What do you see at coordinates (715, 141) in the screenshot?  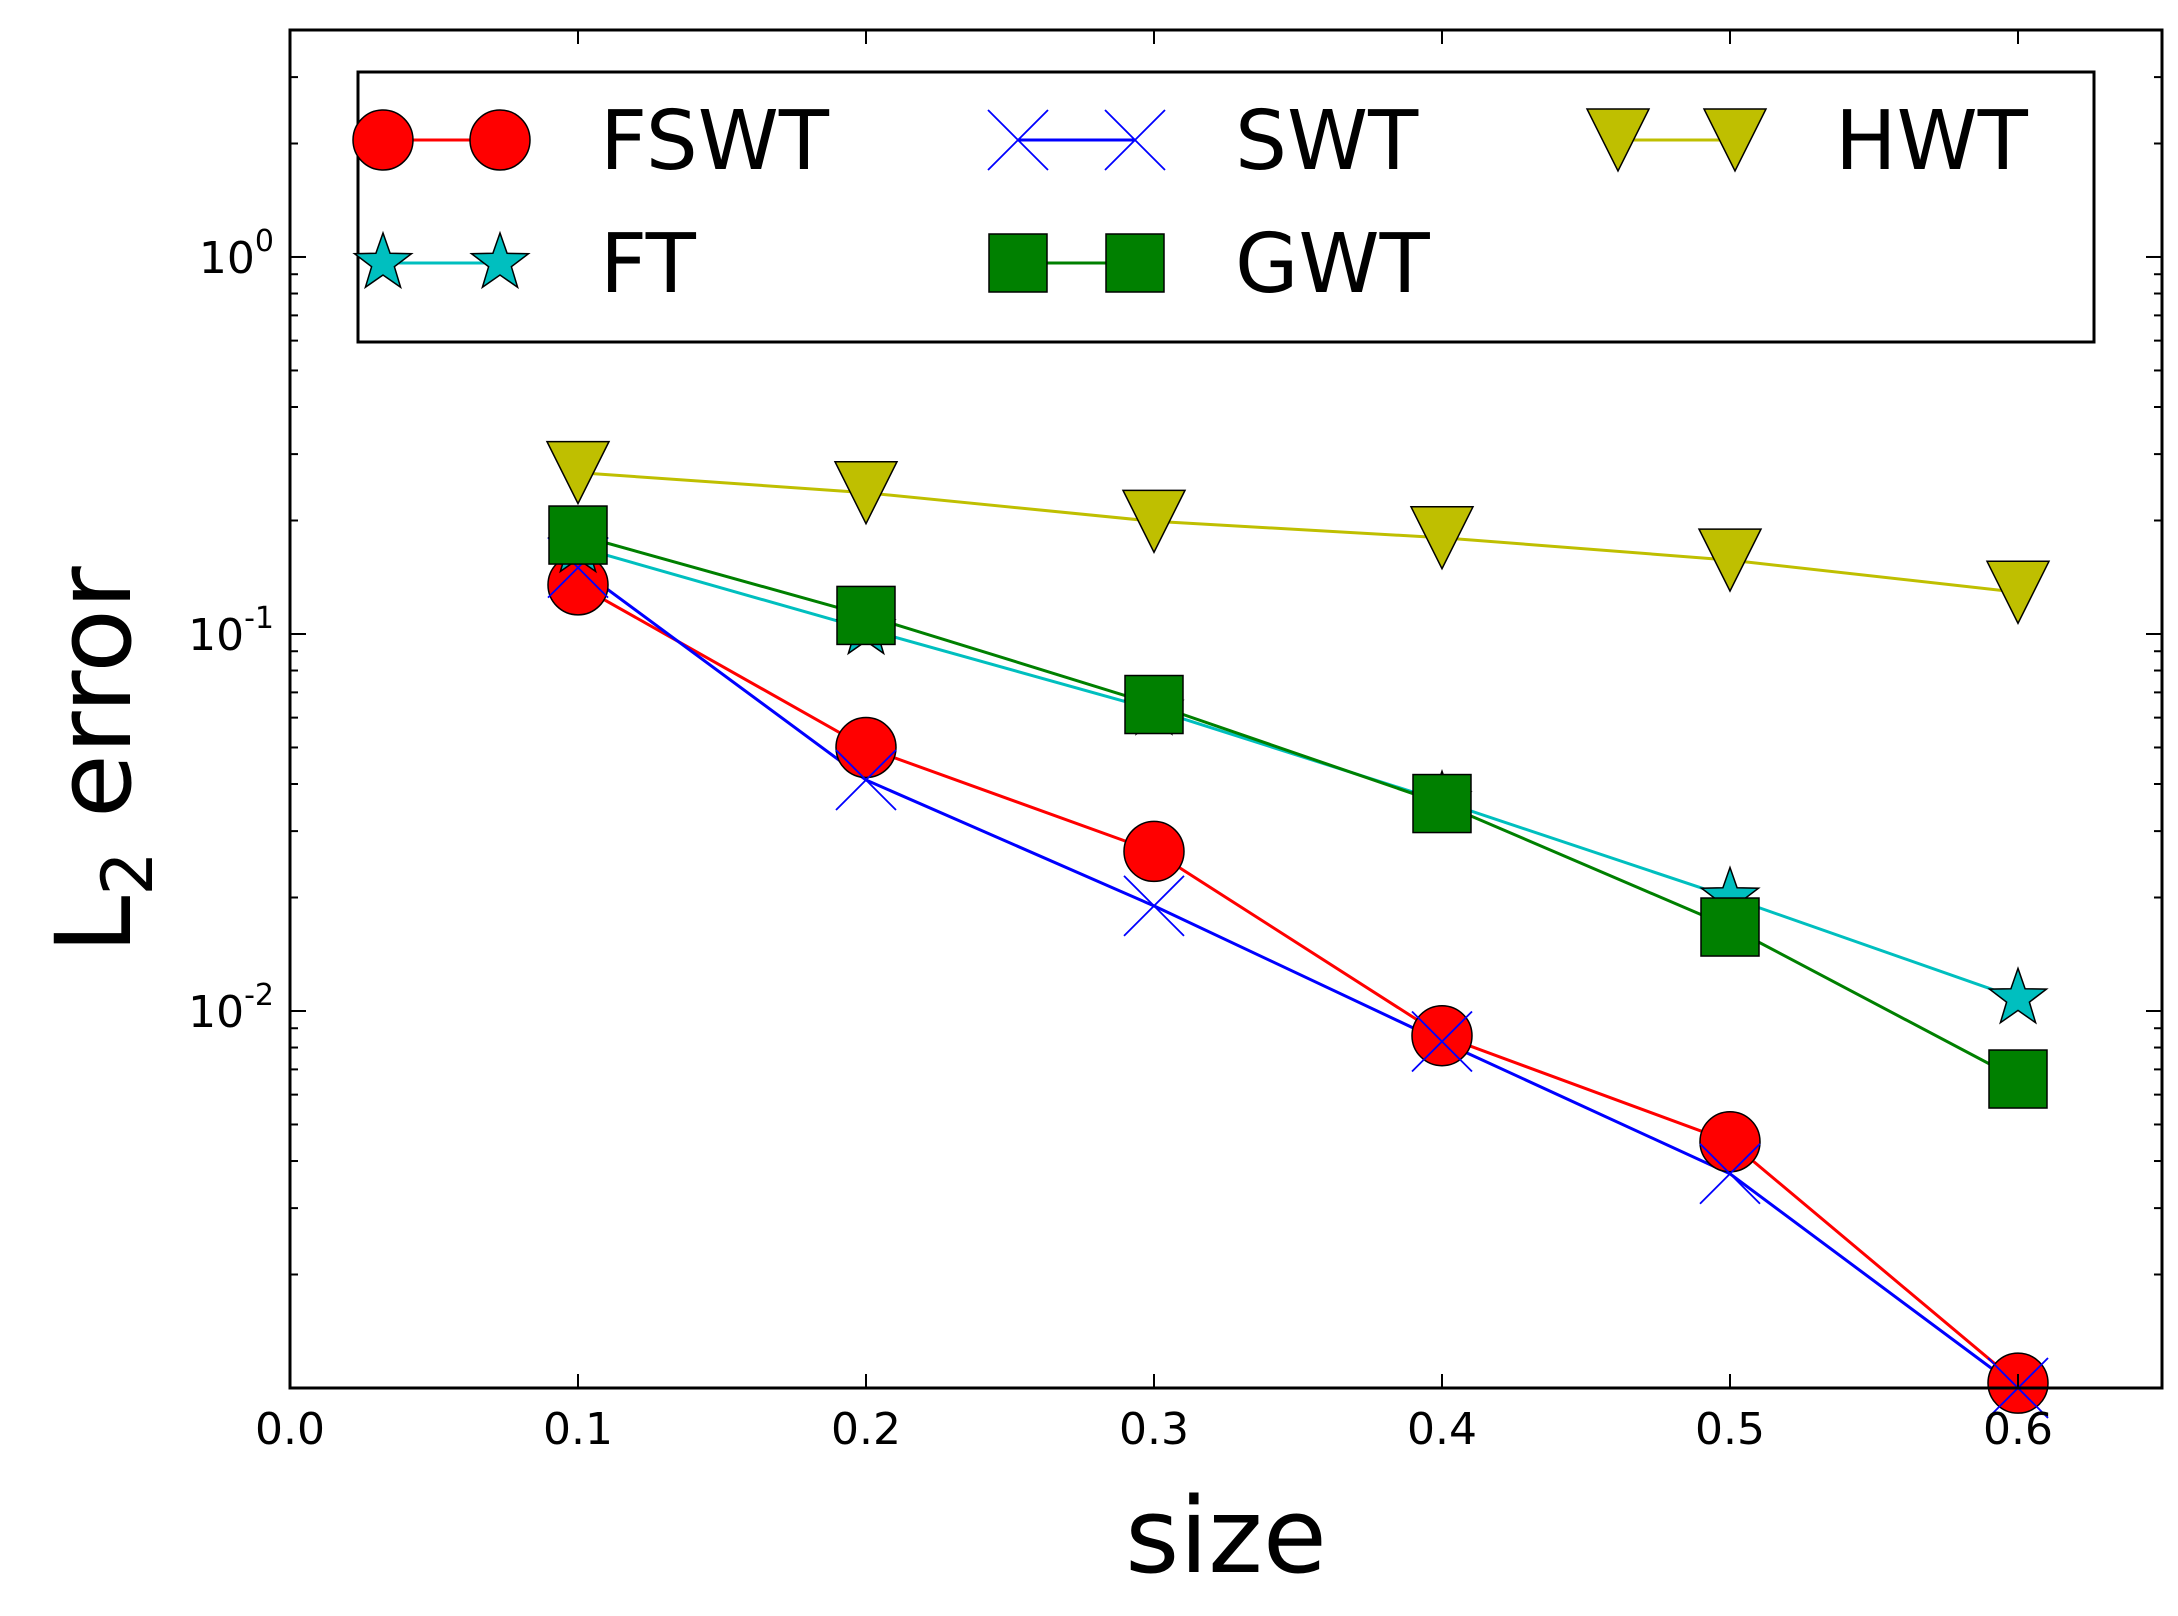 I see `legend-label: FSWT` at bounding box center [715, 141].